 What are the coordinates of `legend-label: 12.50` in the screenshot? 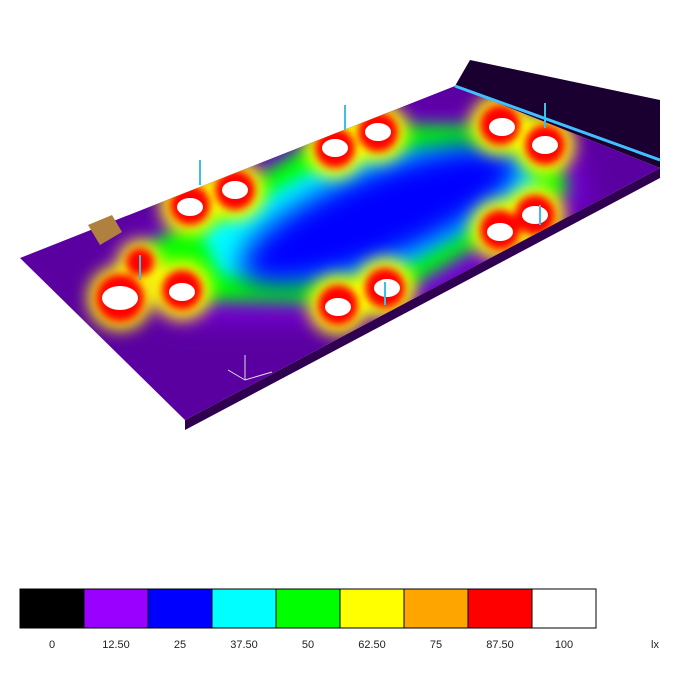 It's located at (116, 645).